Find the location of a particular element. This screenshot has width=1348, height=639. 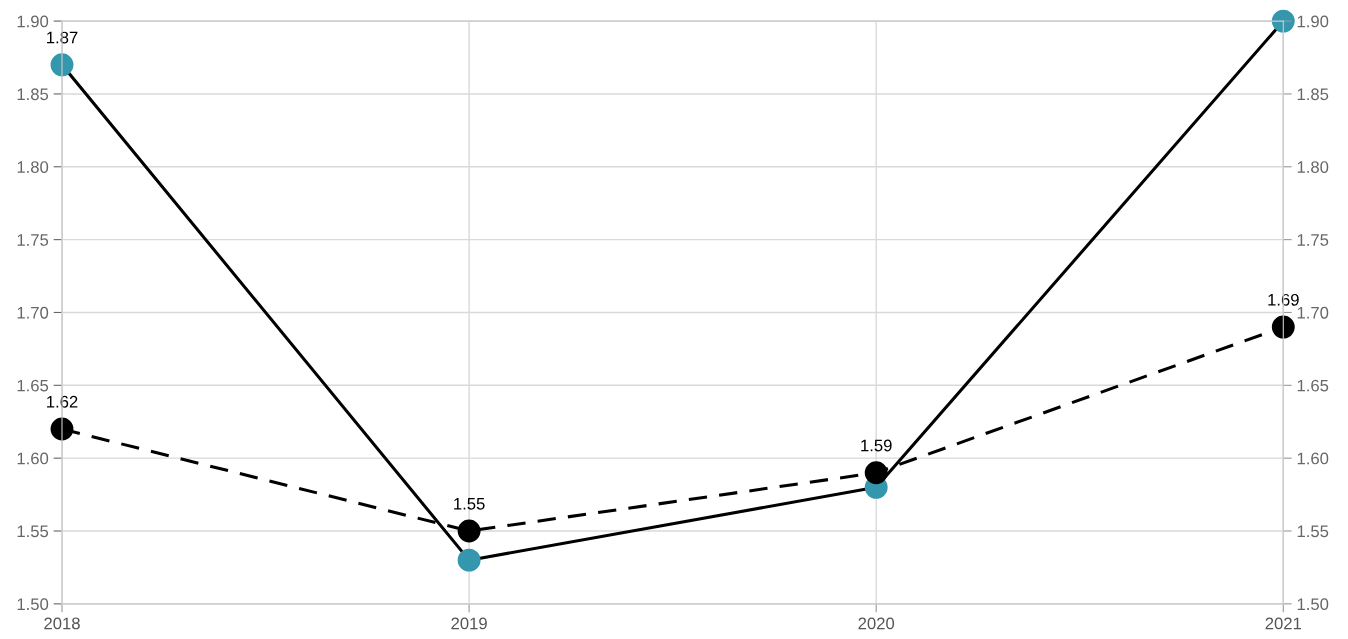

y2-tick-label: 1.70 is located at coordinates (1313, 312).